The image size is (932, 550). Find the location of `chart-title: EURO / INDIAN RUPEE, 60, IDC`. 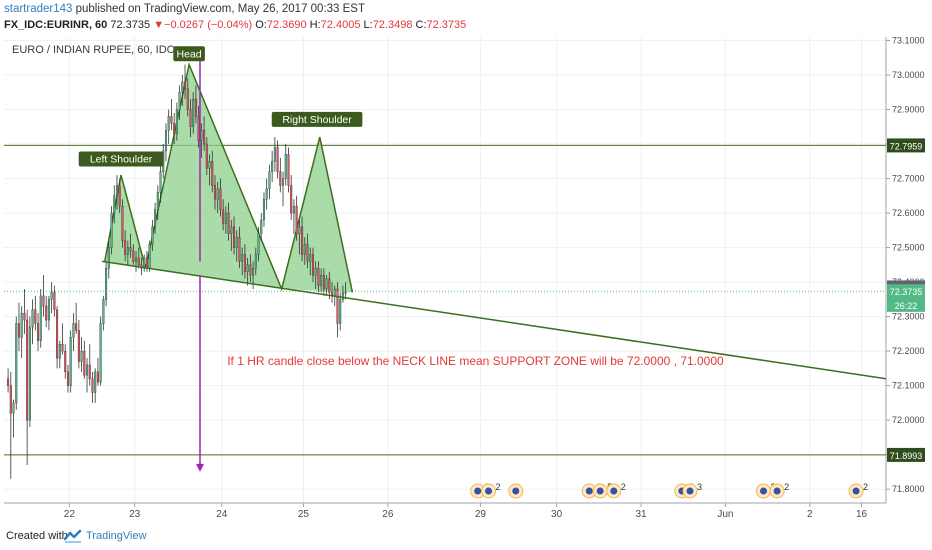

chart-title: EURO / INDIAN RUPEE, 60, IDC is located at coordinates (93, 50).